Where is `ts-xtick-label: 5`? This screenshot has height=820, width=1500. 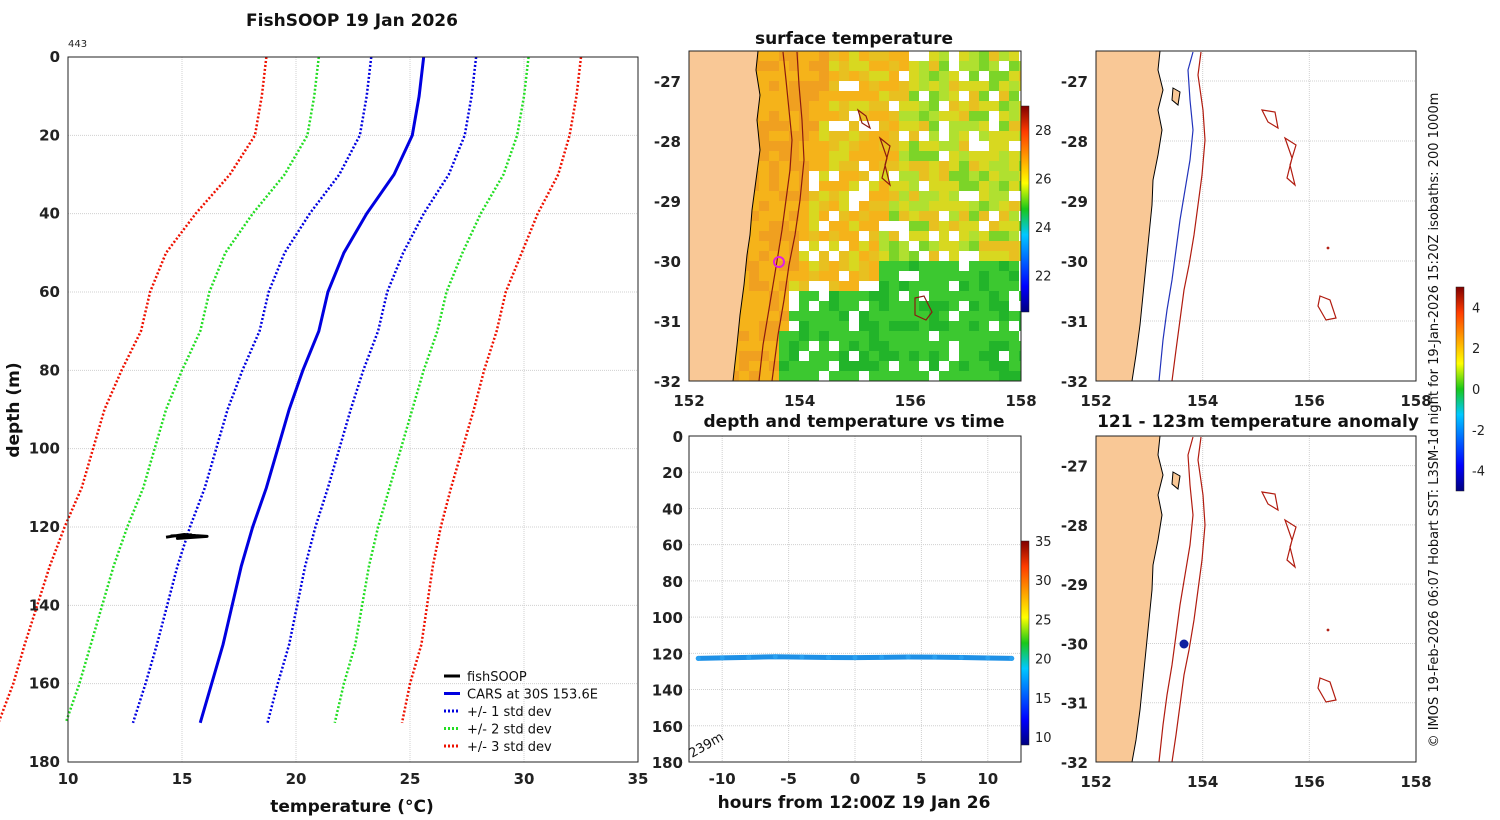 ts-xtick-label: 5 is located at coordinates (921, 779).